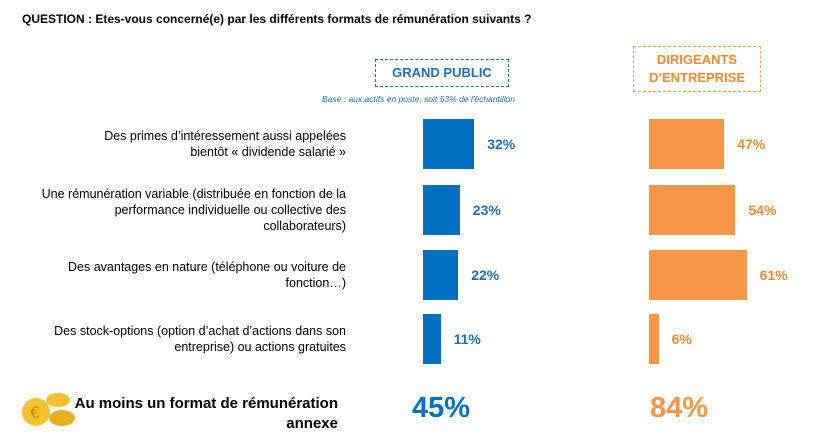  Describe the element at coordinates (442, 73) in the screenshot. I see `header-grand-public: GRAND PUBLIC` at that location.